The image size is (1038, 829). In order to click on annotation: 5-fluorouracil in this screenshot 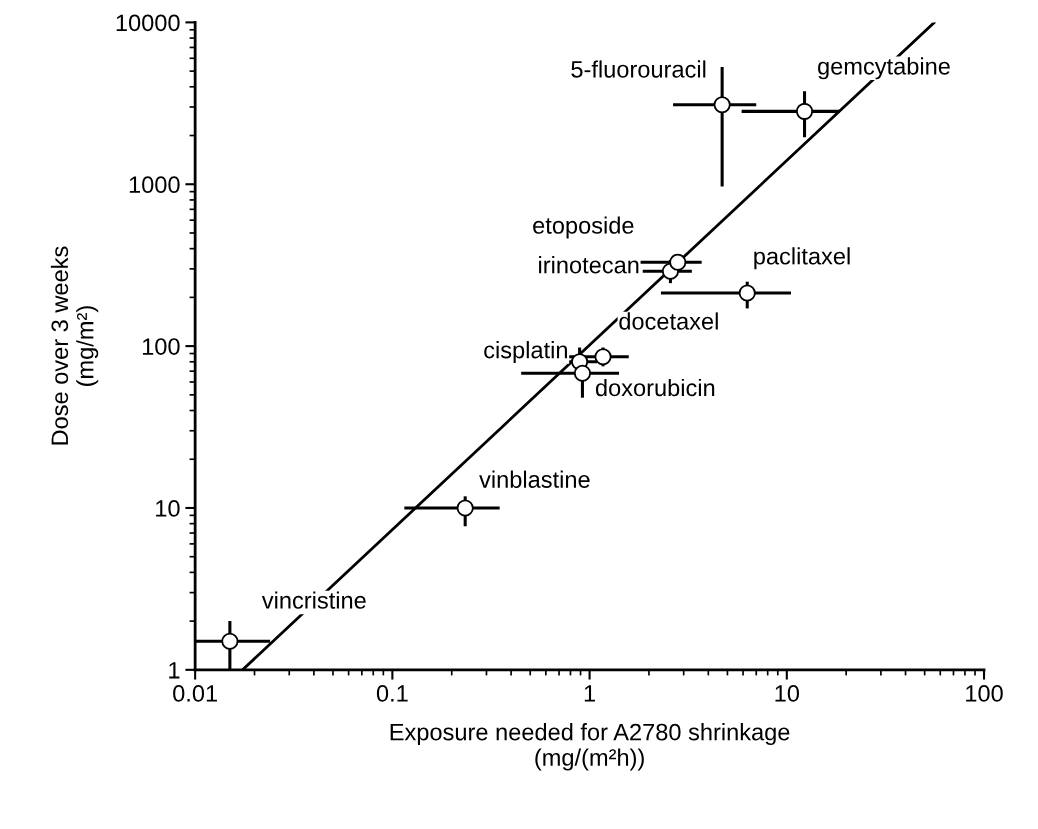, I will do `click(638, 69)`.